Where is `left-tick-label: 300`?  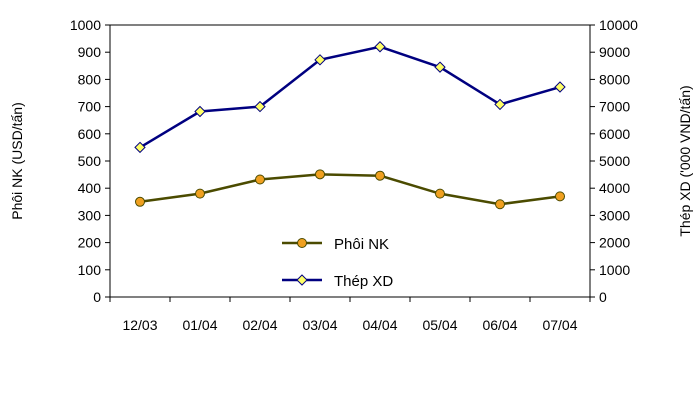 left-tick-label: 300 is located at coordinates (90, 215).